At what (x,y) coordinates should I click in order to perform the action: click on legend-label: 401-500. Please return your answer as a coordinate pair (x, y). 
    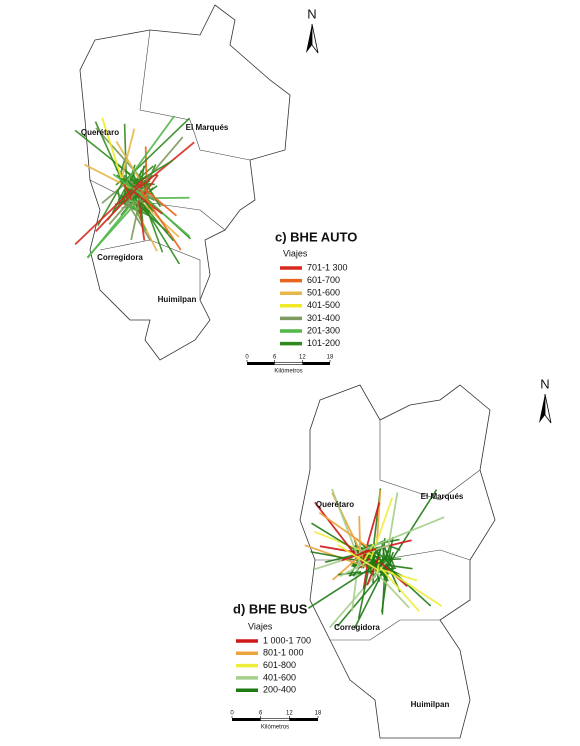
    Looking at the image, I should click on (323, 305).